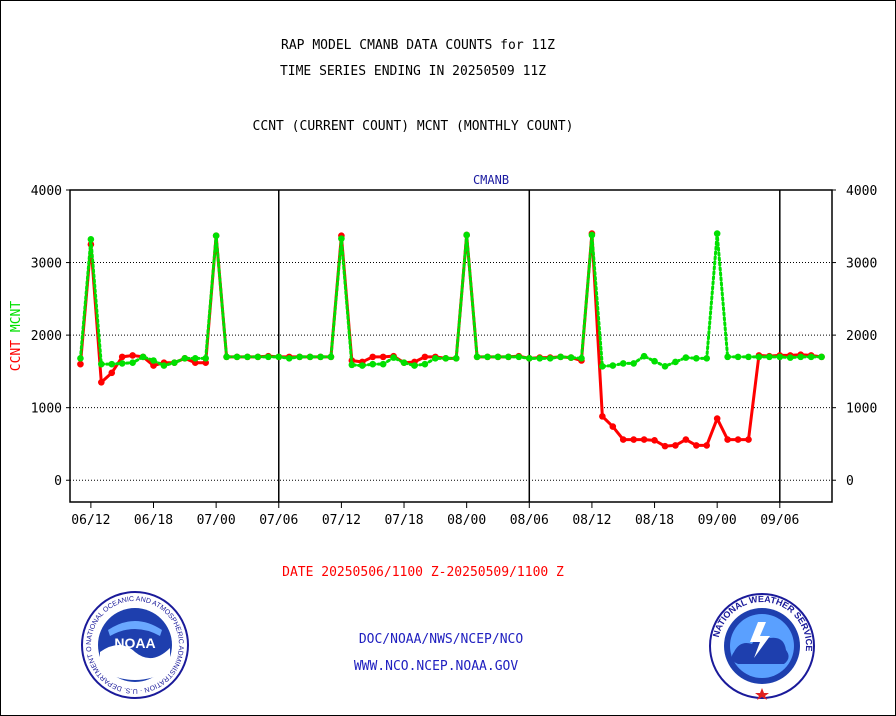  What do you see at coordinates (861, 336) in the screenshot?
I see `y-tick-label-right: 2000` at bounding box center [861, 336].